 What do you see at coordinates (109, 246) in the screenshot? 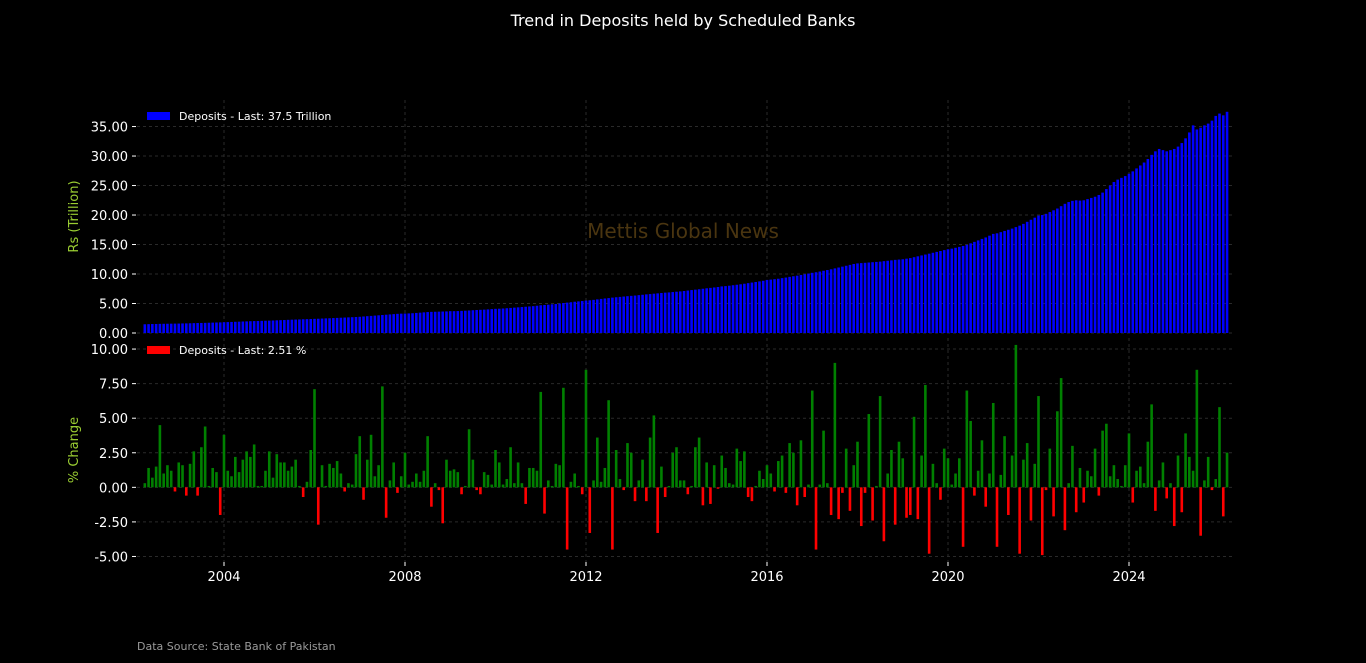
I see `y-tick-label: 15.00` at bounding box center [109, 246].